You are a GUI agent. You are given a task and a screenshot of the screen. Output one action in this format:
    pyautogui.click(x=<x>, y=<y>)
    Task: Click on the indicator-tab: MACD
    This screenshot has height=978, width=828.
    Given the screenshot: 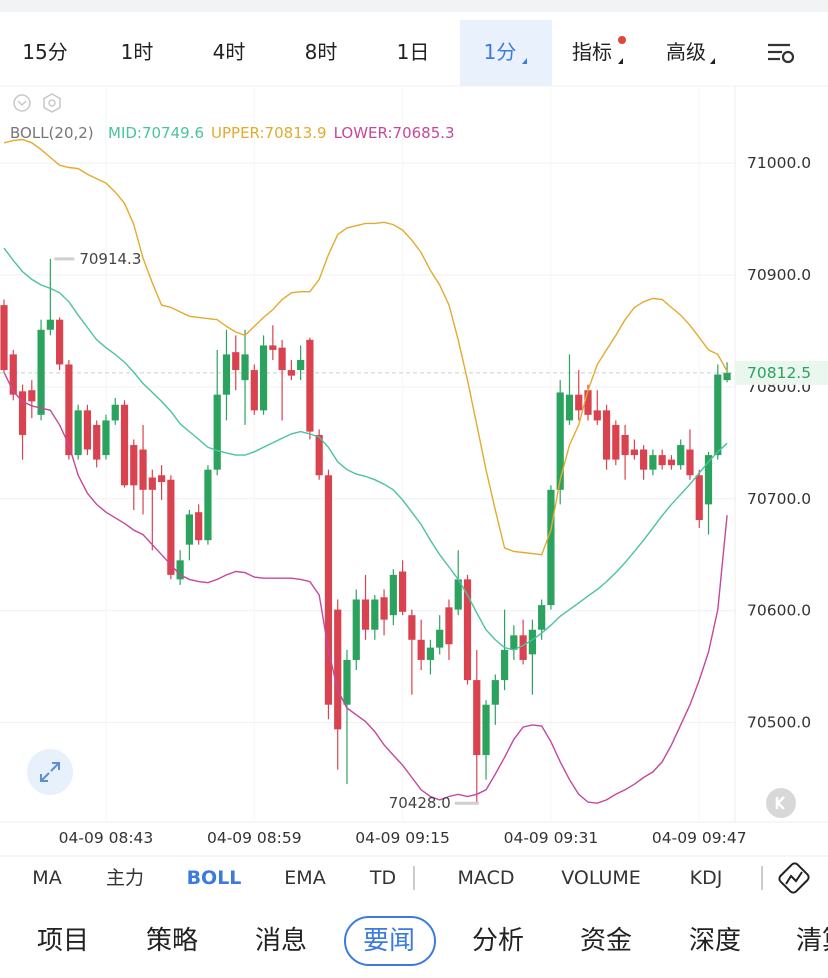 What is the action you would take?
    pyautogui.click(x=486, y=878)
    